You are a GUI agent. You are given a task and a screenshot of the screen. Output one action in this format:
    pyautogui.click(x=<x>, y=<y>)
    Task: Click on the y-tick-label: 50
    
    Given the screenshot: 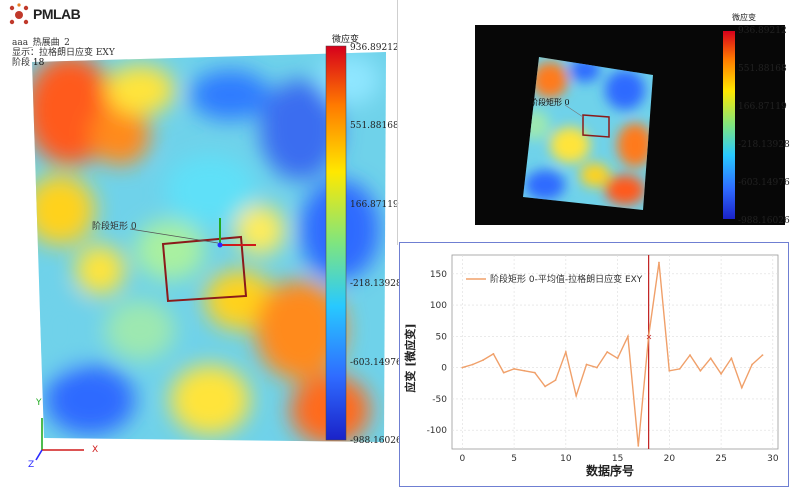 What is the action you would take?
    pyautogui.click(x=442, y=337)
    